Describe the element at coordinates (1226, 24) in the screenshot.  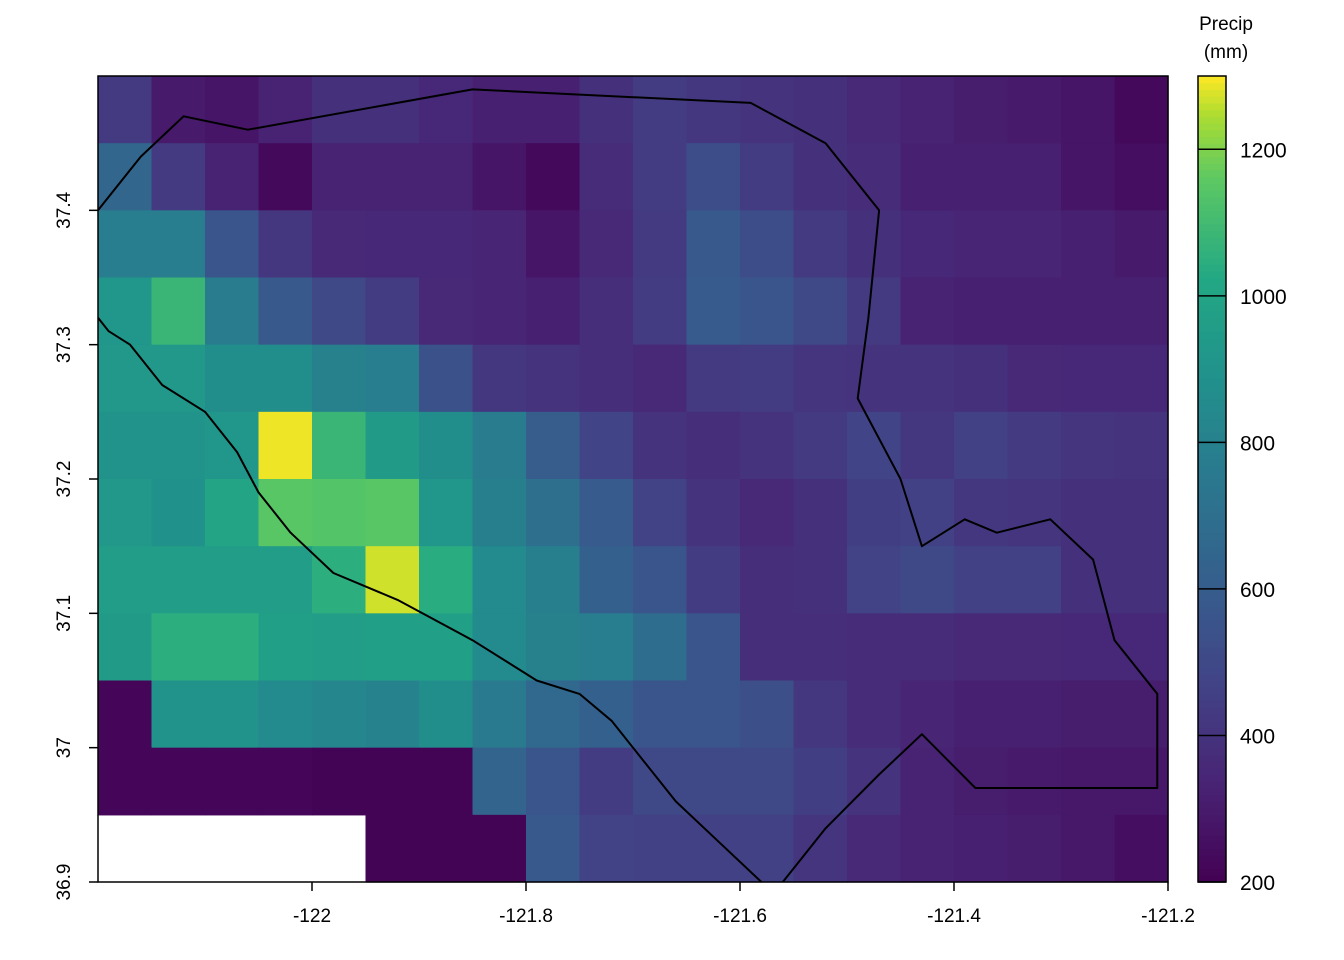
I see `legend-title-line1: Precip` at that location.